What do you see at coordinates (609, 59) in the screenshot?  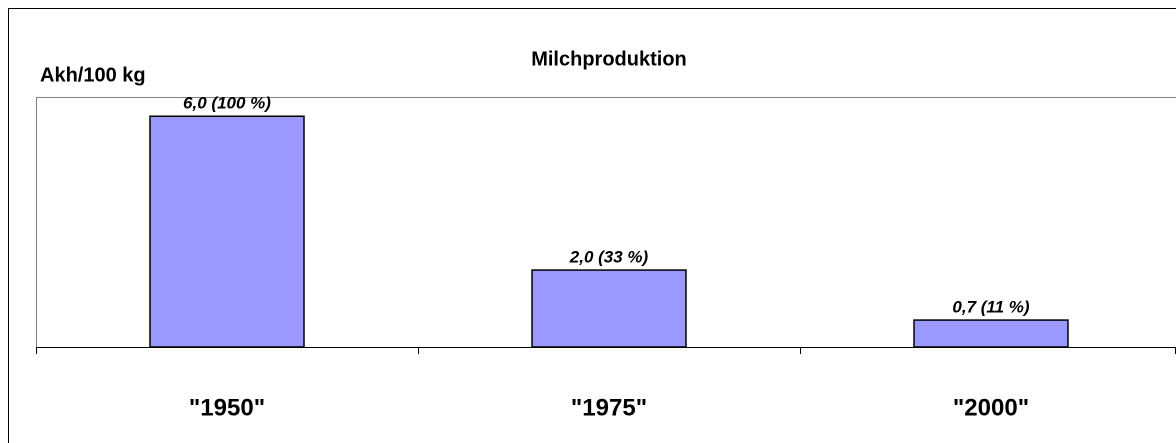 I see `chart-title: Milchproduktion` at bounding box center [609, 59].